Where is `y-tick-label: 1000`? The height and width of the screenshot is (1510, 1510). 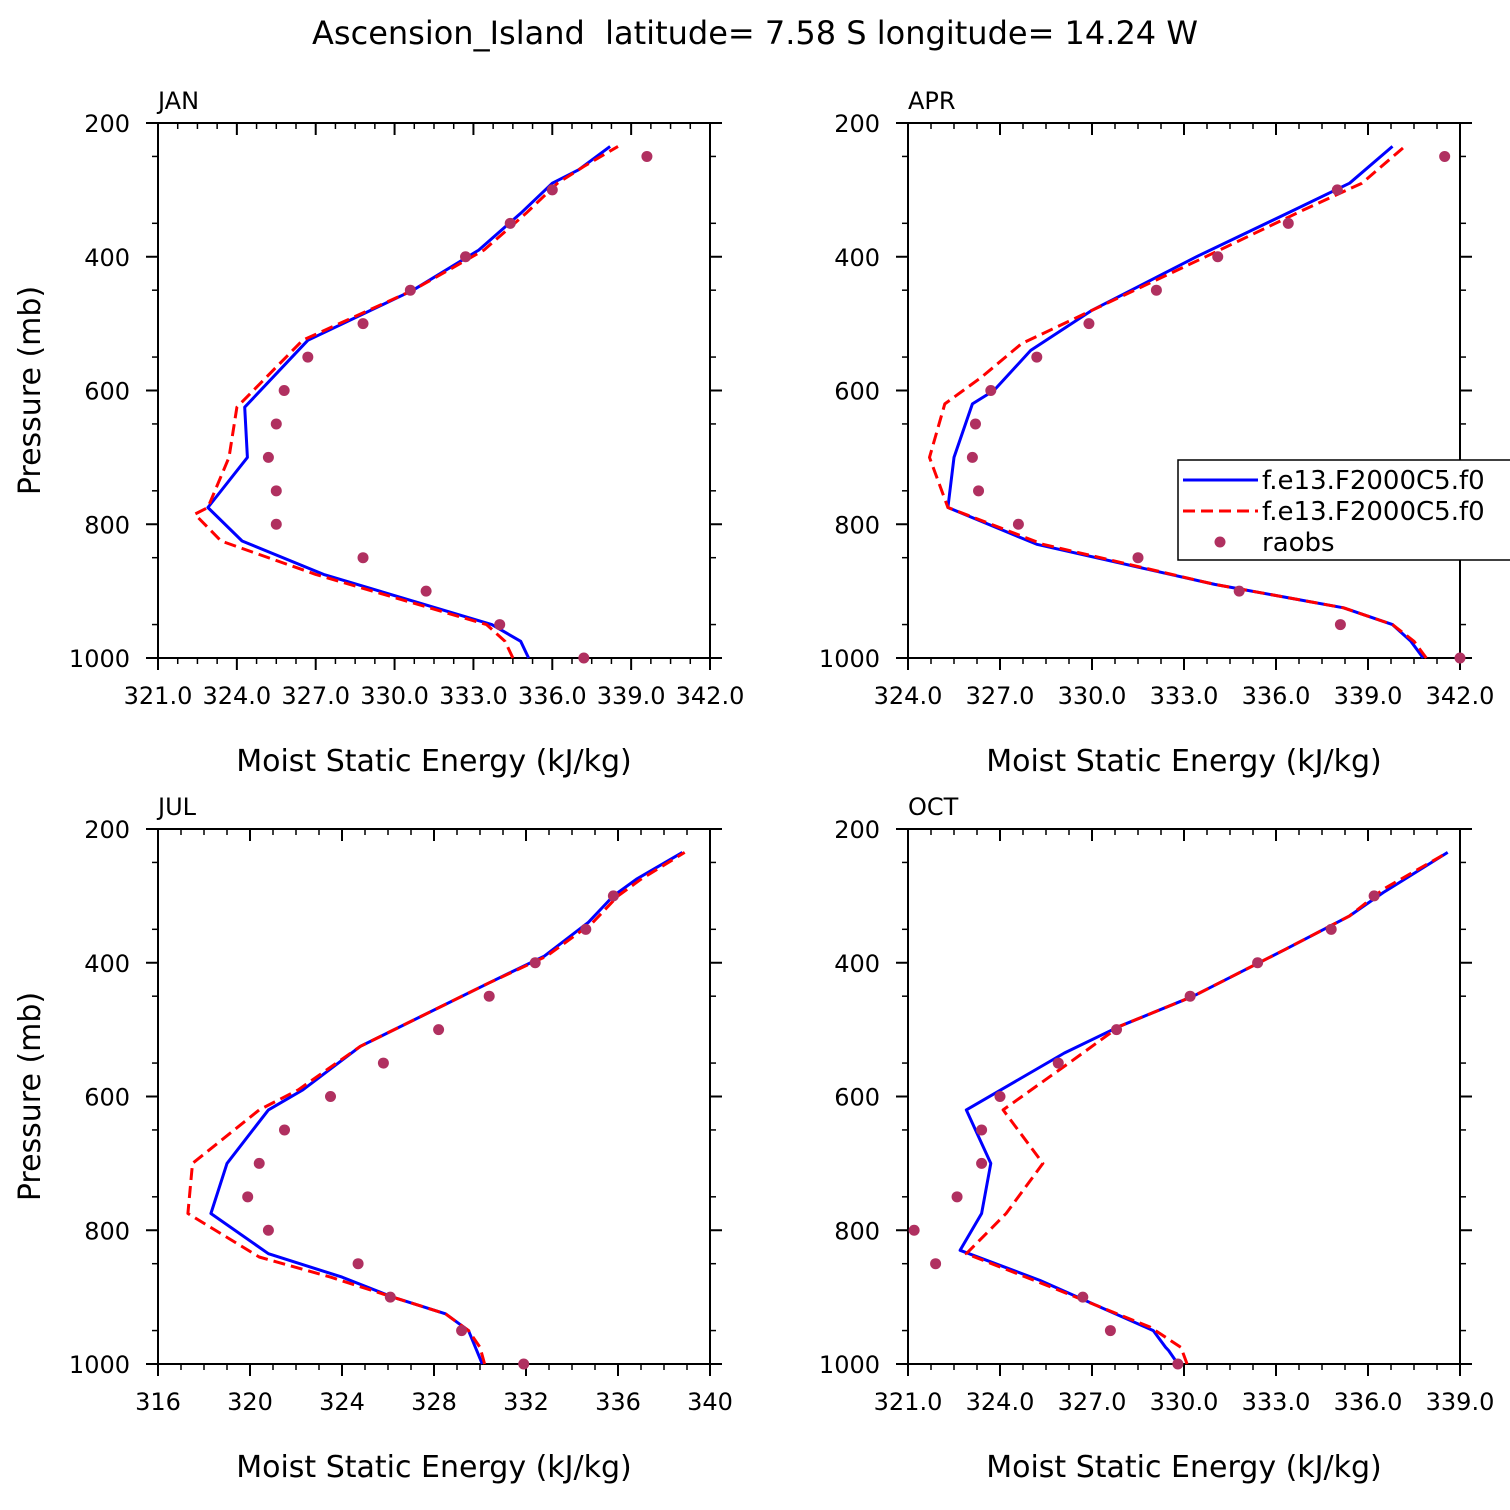
y-tick-label: 1000 is located at coordinates (849, 659).